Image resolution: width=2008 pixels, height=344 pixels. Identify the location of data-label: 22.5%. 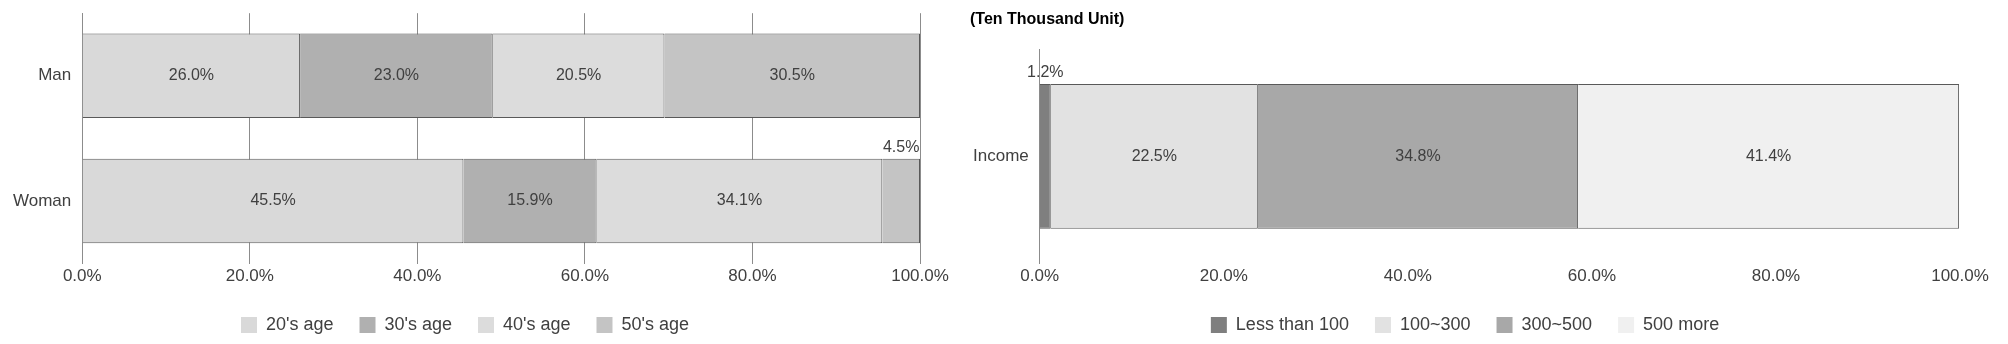
(1154, 155).